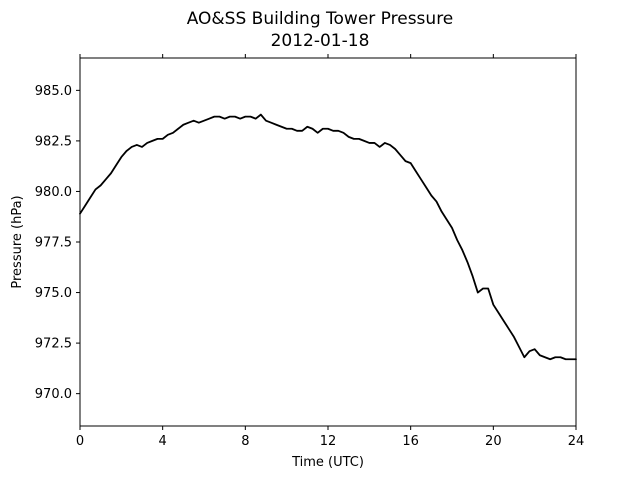 Image resolution: width=640 pixels, height=480 pixels. What do you see at coordinates (320, 41) in the screenshot?
I see `chart-subtitle: 2012-01-18` at bounding box center [320, 41].